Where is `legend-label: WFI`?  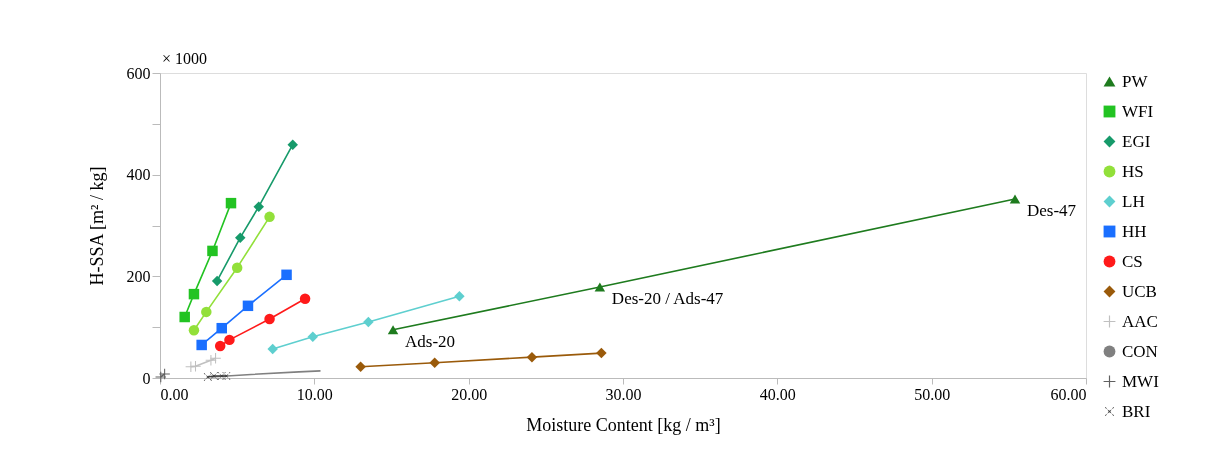
legend-label: WFI is located at coordinates (1138, 111).